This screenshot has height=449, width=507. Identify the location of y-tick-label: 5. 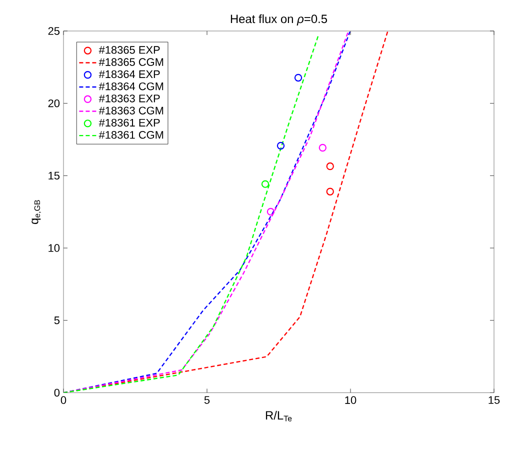
(57, 320).